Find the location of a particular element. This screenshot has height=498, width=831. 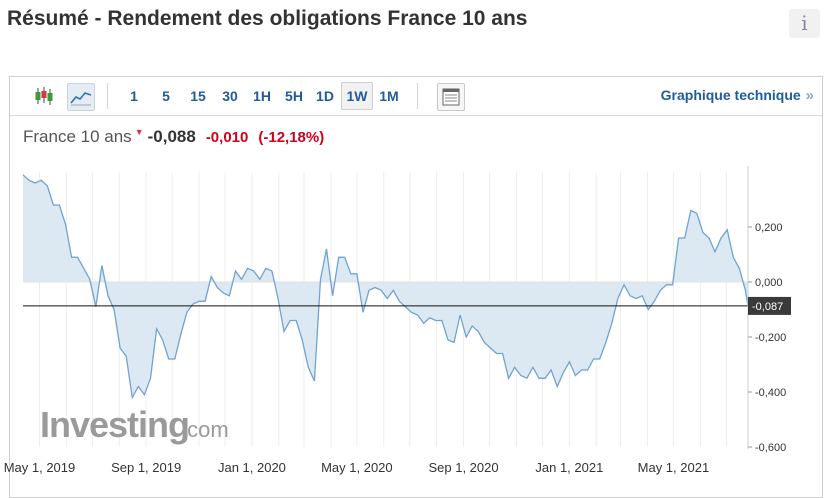

interval-1d: 1D is located at coordinates (325, 96).